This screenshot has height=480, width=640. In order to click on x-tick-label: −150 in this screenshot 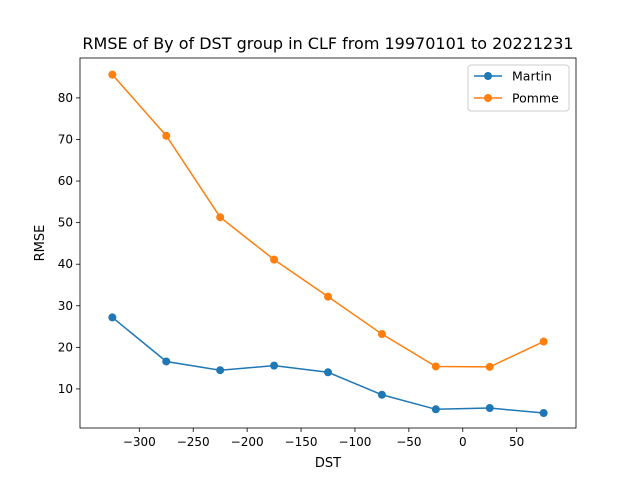, I will do `click(301, 442)`.